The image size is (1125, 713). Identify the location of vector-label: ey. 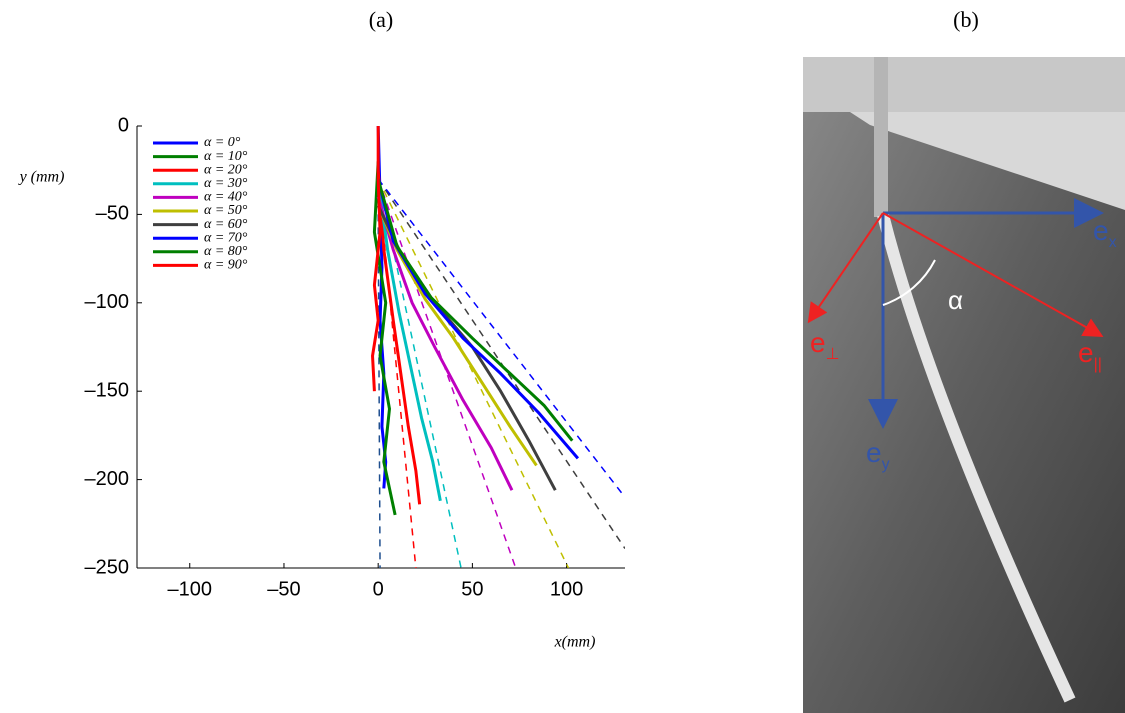
(878, 455).